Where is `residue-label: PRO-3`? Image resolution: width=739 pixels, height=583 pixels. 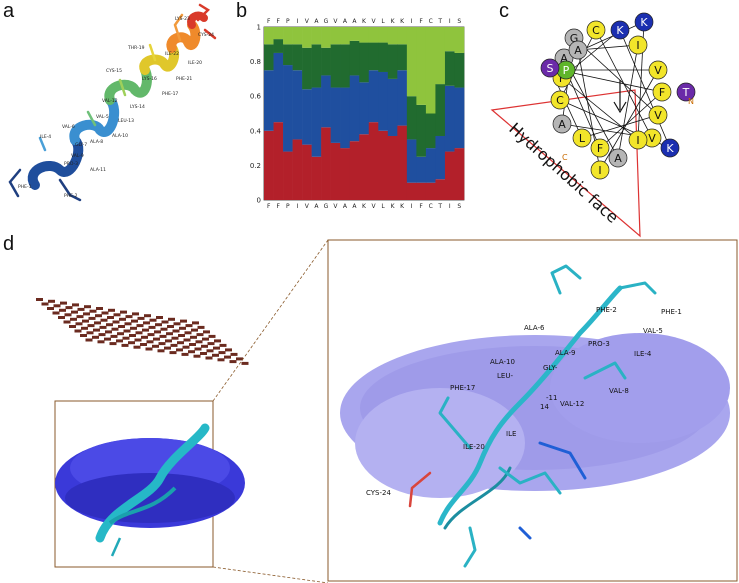 residue-label: PRO-3 is located at coordinates (71, 164).